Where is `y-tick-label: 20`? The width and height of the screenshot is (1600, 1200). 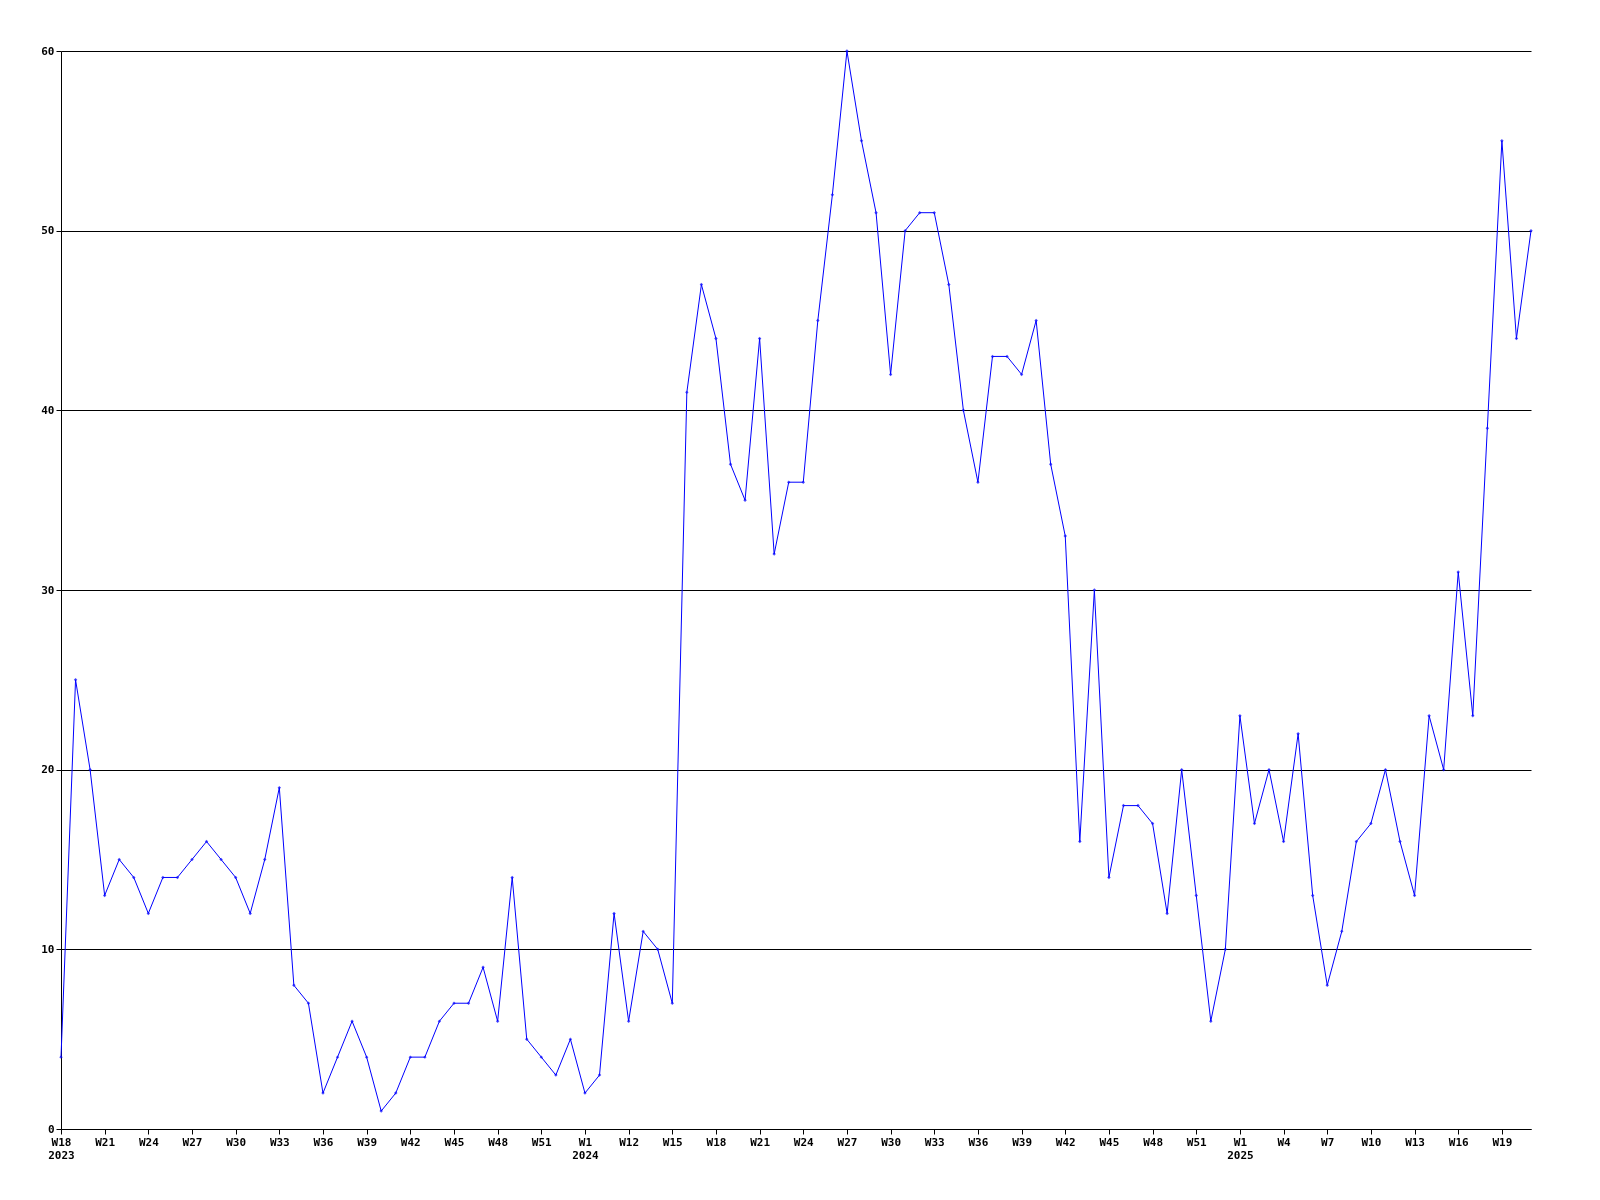 y-tick-label: 20 is located at coordinates (48, 770).